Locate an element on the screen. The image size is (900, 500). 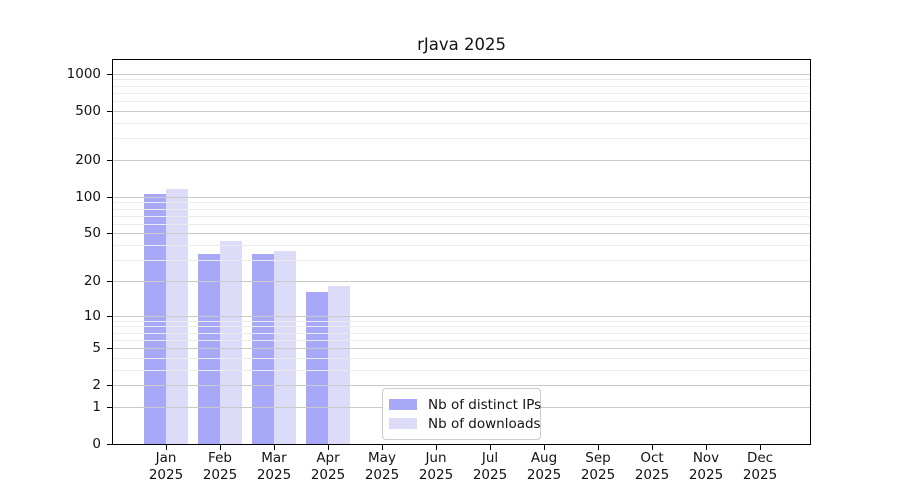
x-tick-label-may: May 2025 is located at coordinates (382, 466).